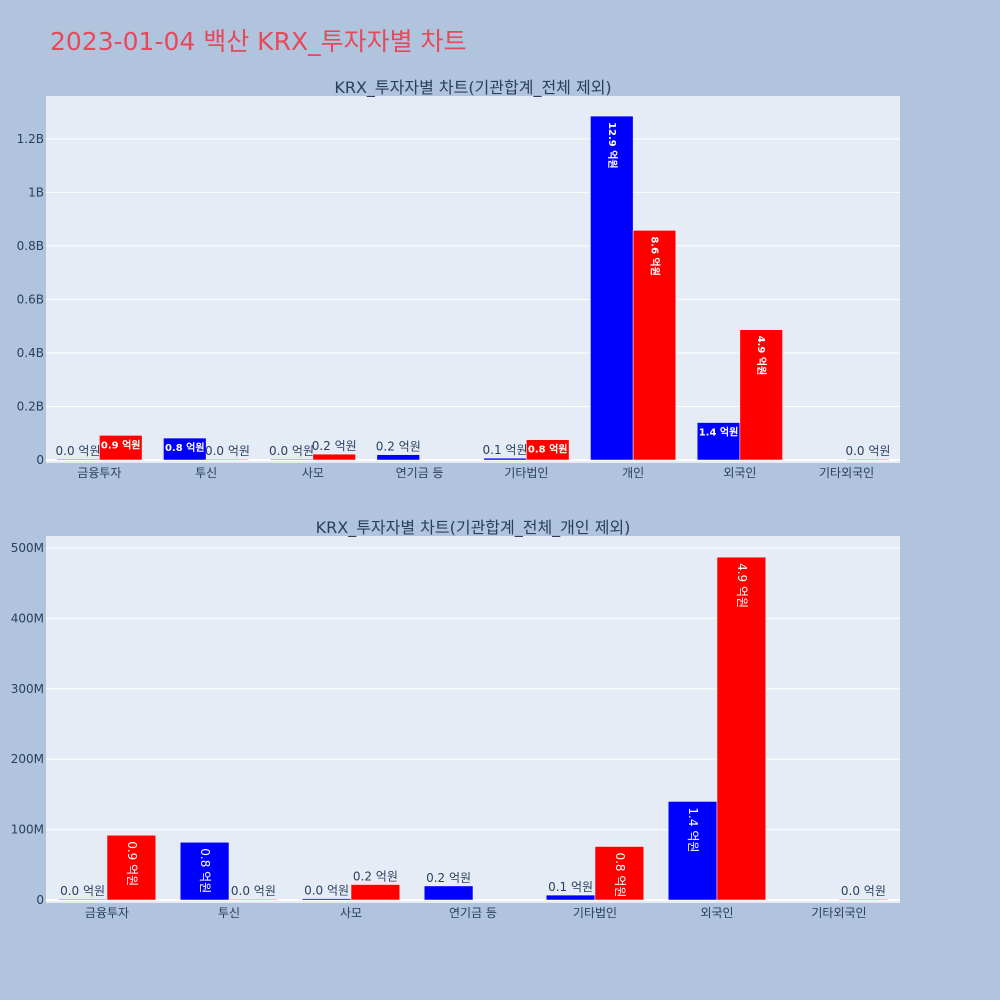 This screenshot has height=1000, width=1000. Describe the element at coordinates (30, 246) in the screenshot. I see `y-tick-label: 0.8B` at that location.